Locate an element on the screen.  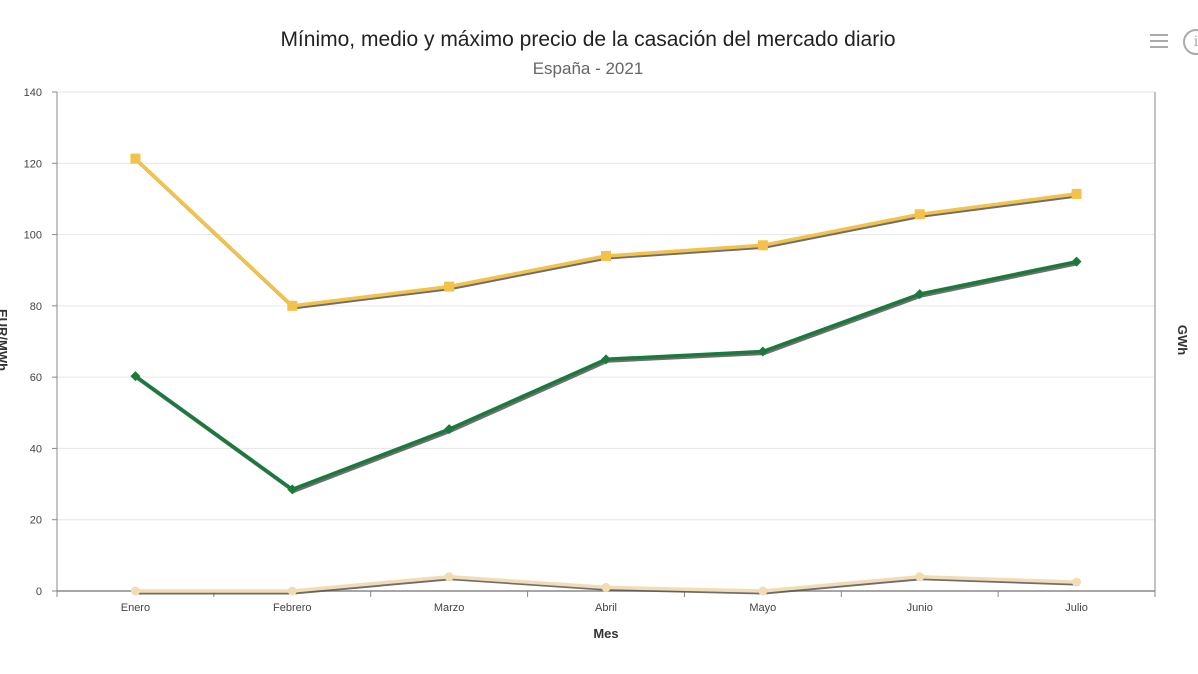
x-tick-label: Mayo is located at coordinates (762, 608).